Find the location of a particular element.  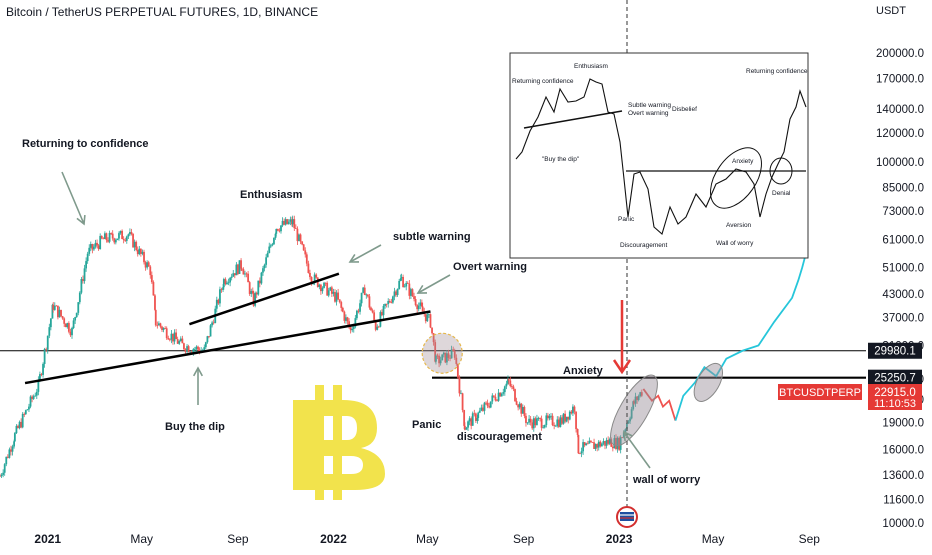

inset-label: Returning confidence is located at coordinates (777, 71).